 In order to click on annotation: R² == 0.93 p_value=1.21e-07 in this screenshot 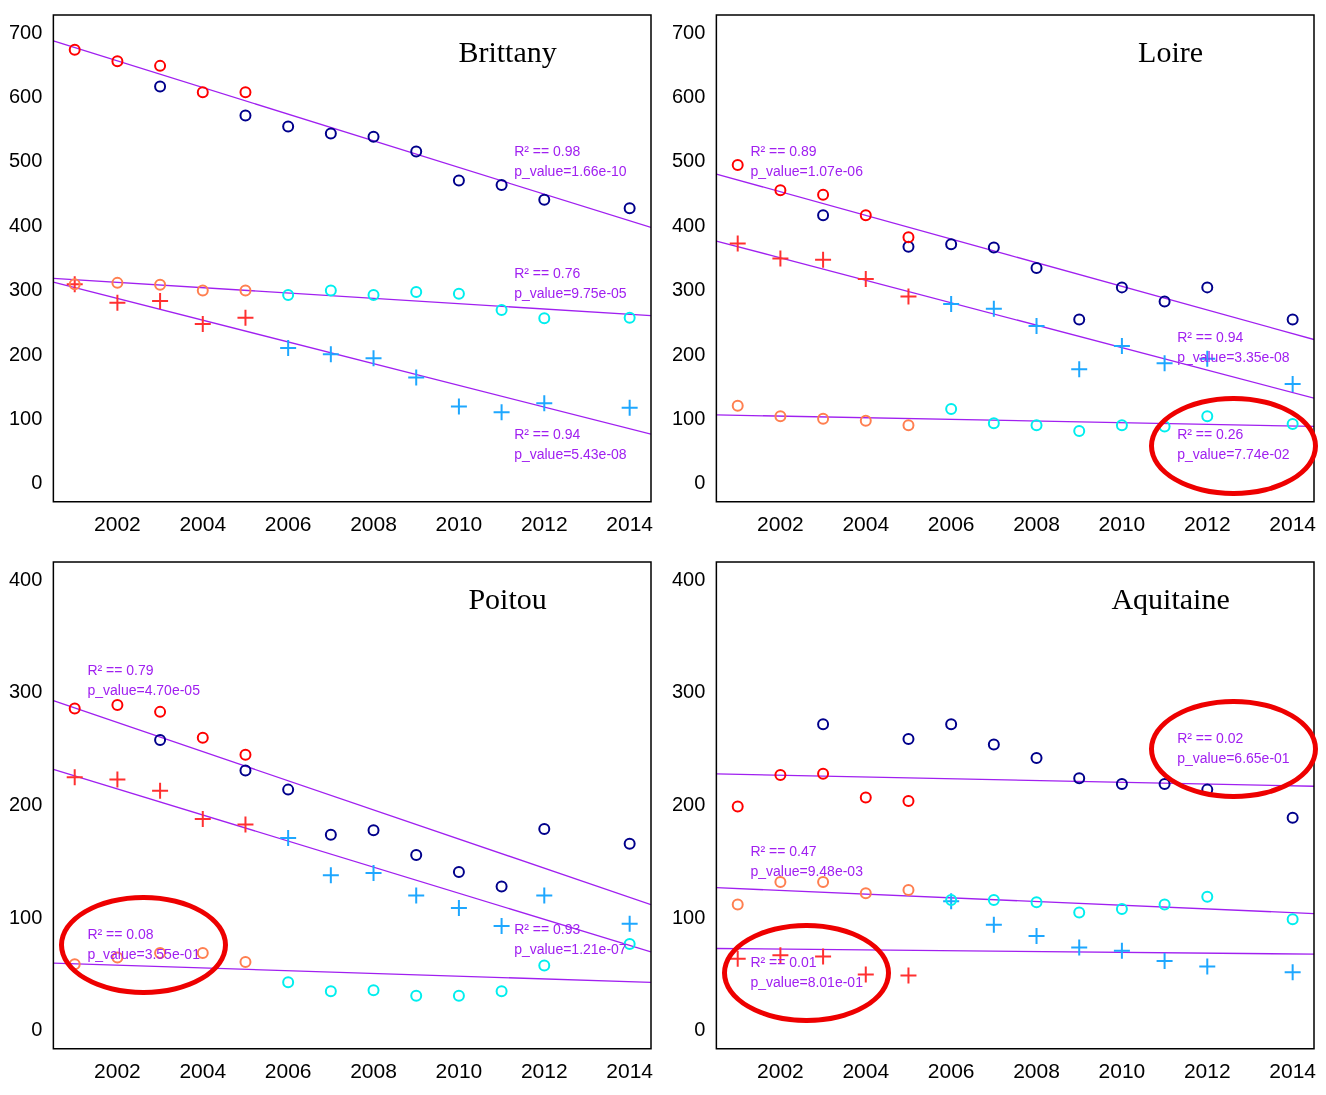, I will do `click(570, 939)`.